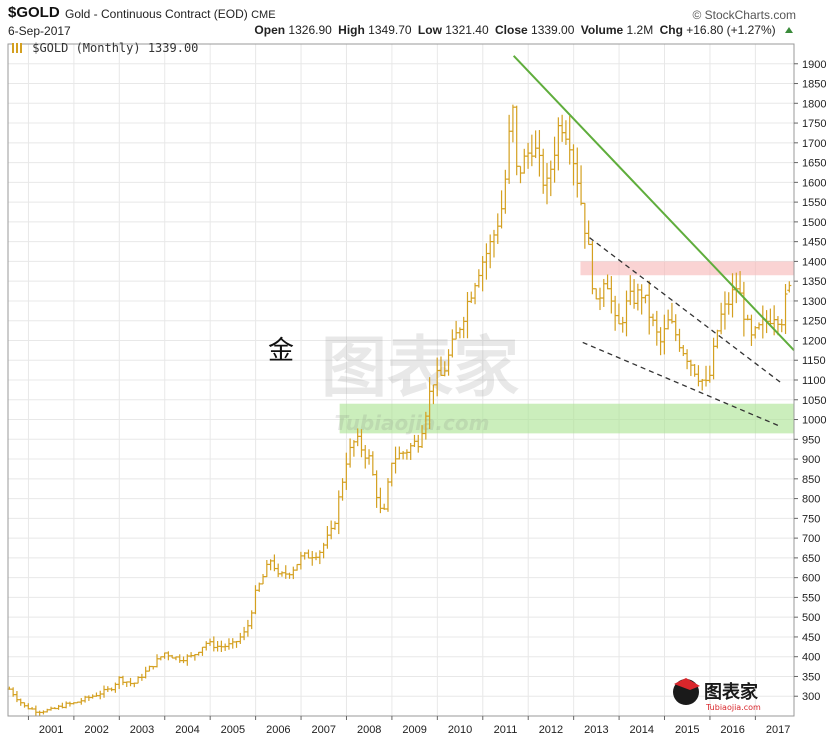 This screenshot has width=838, height=744. What do you see at coordinates (142, 730) in the screenshot?
I see `x-tick-label: 2003` at bounding box center [142, 730].